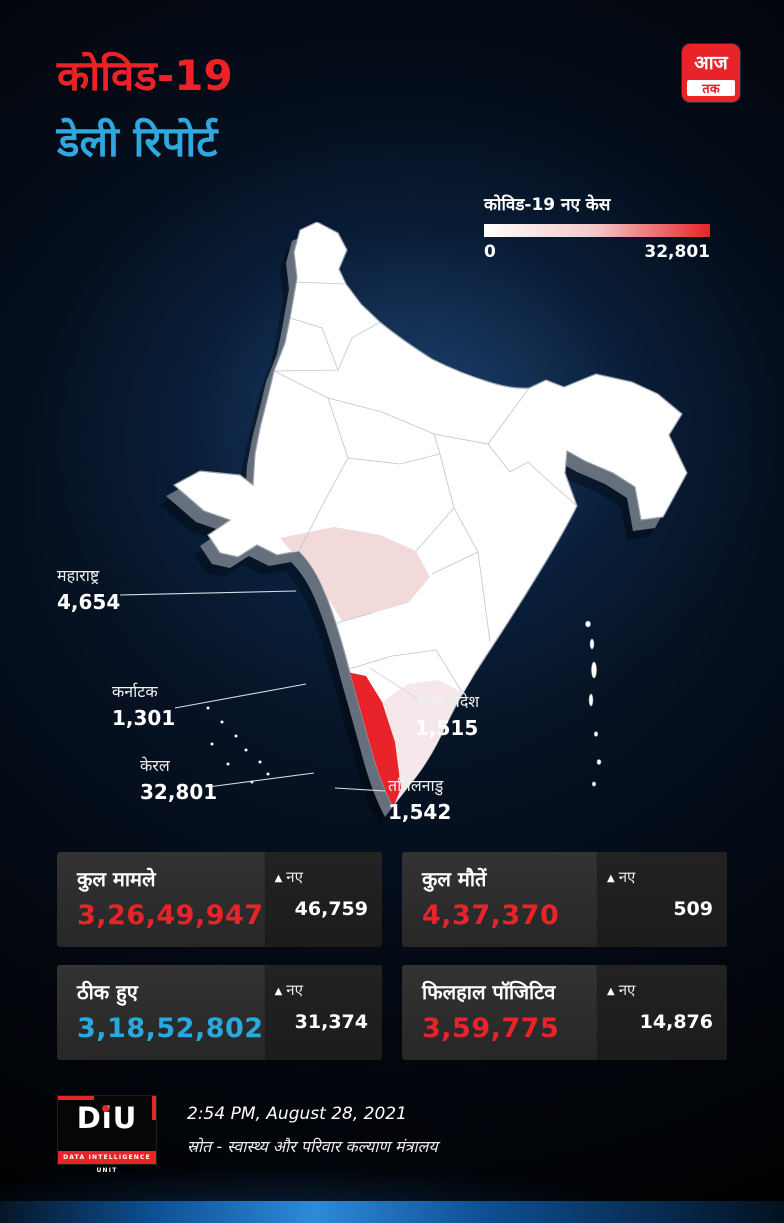  Describe the element at coordinates (489, 992) in the screenshot. I see `stat-label: फिलहाल पॉजिटिव` at that location.